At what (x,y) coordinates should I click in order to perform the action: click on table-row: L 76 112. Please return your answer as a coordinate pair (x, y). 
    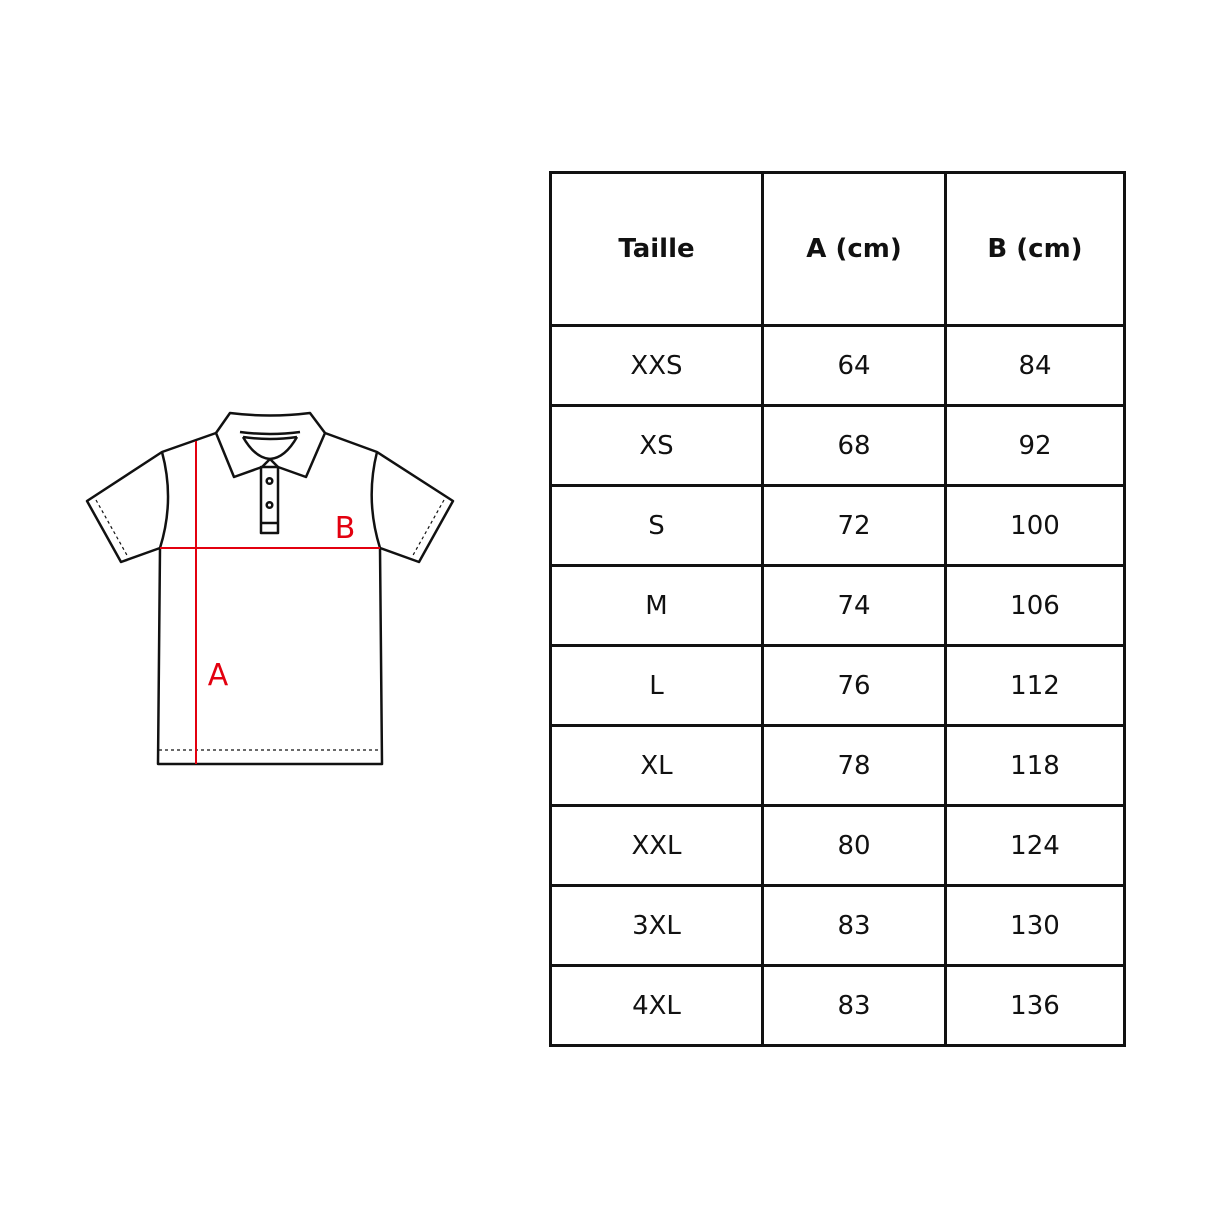
    Looking at the image, I should click on (837, 685).